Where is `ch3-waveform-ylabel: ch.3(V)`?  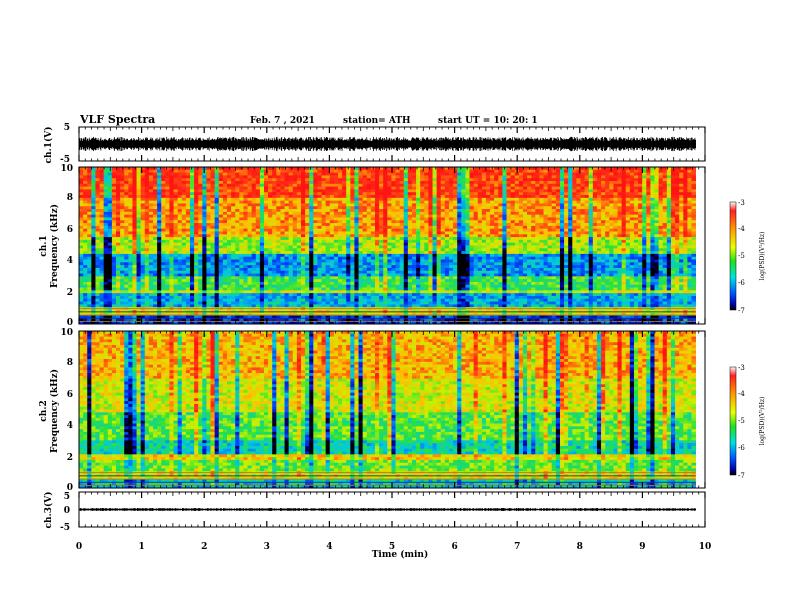 ch3-waveform-ylabel: ch.3(V) is located at coordinates (48, 510).